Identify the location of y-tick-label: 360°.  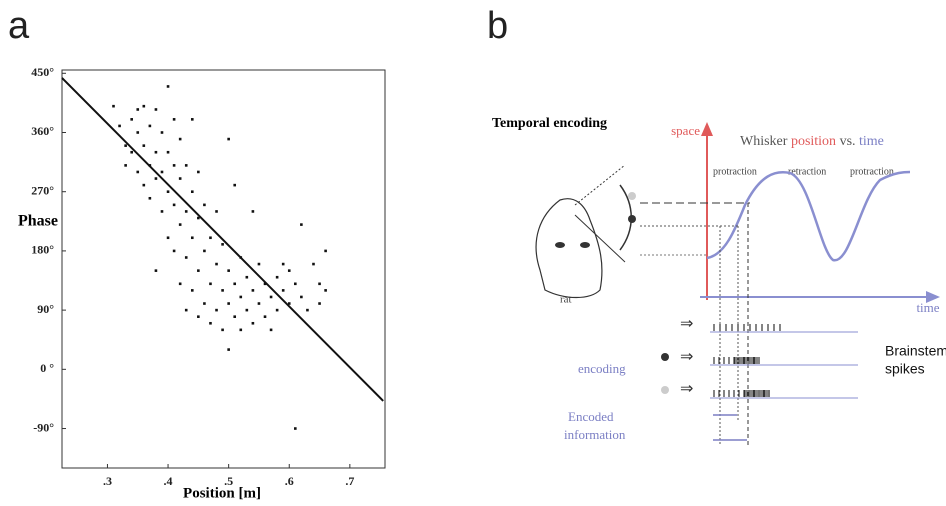
(42, 131).